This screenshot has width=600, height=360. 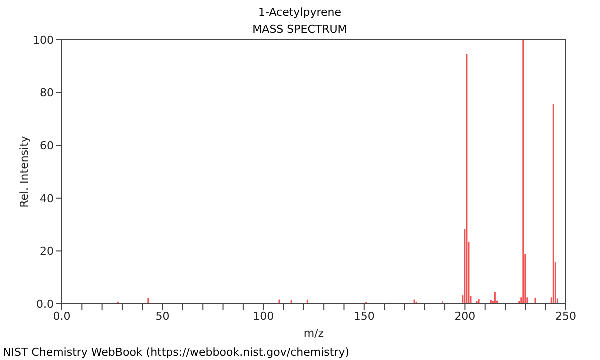 I want to click on y-tick-label: 100, so click(x=43, y=40).